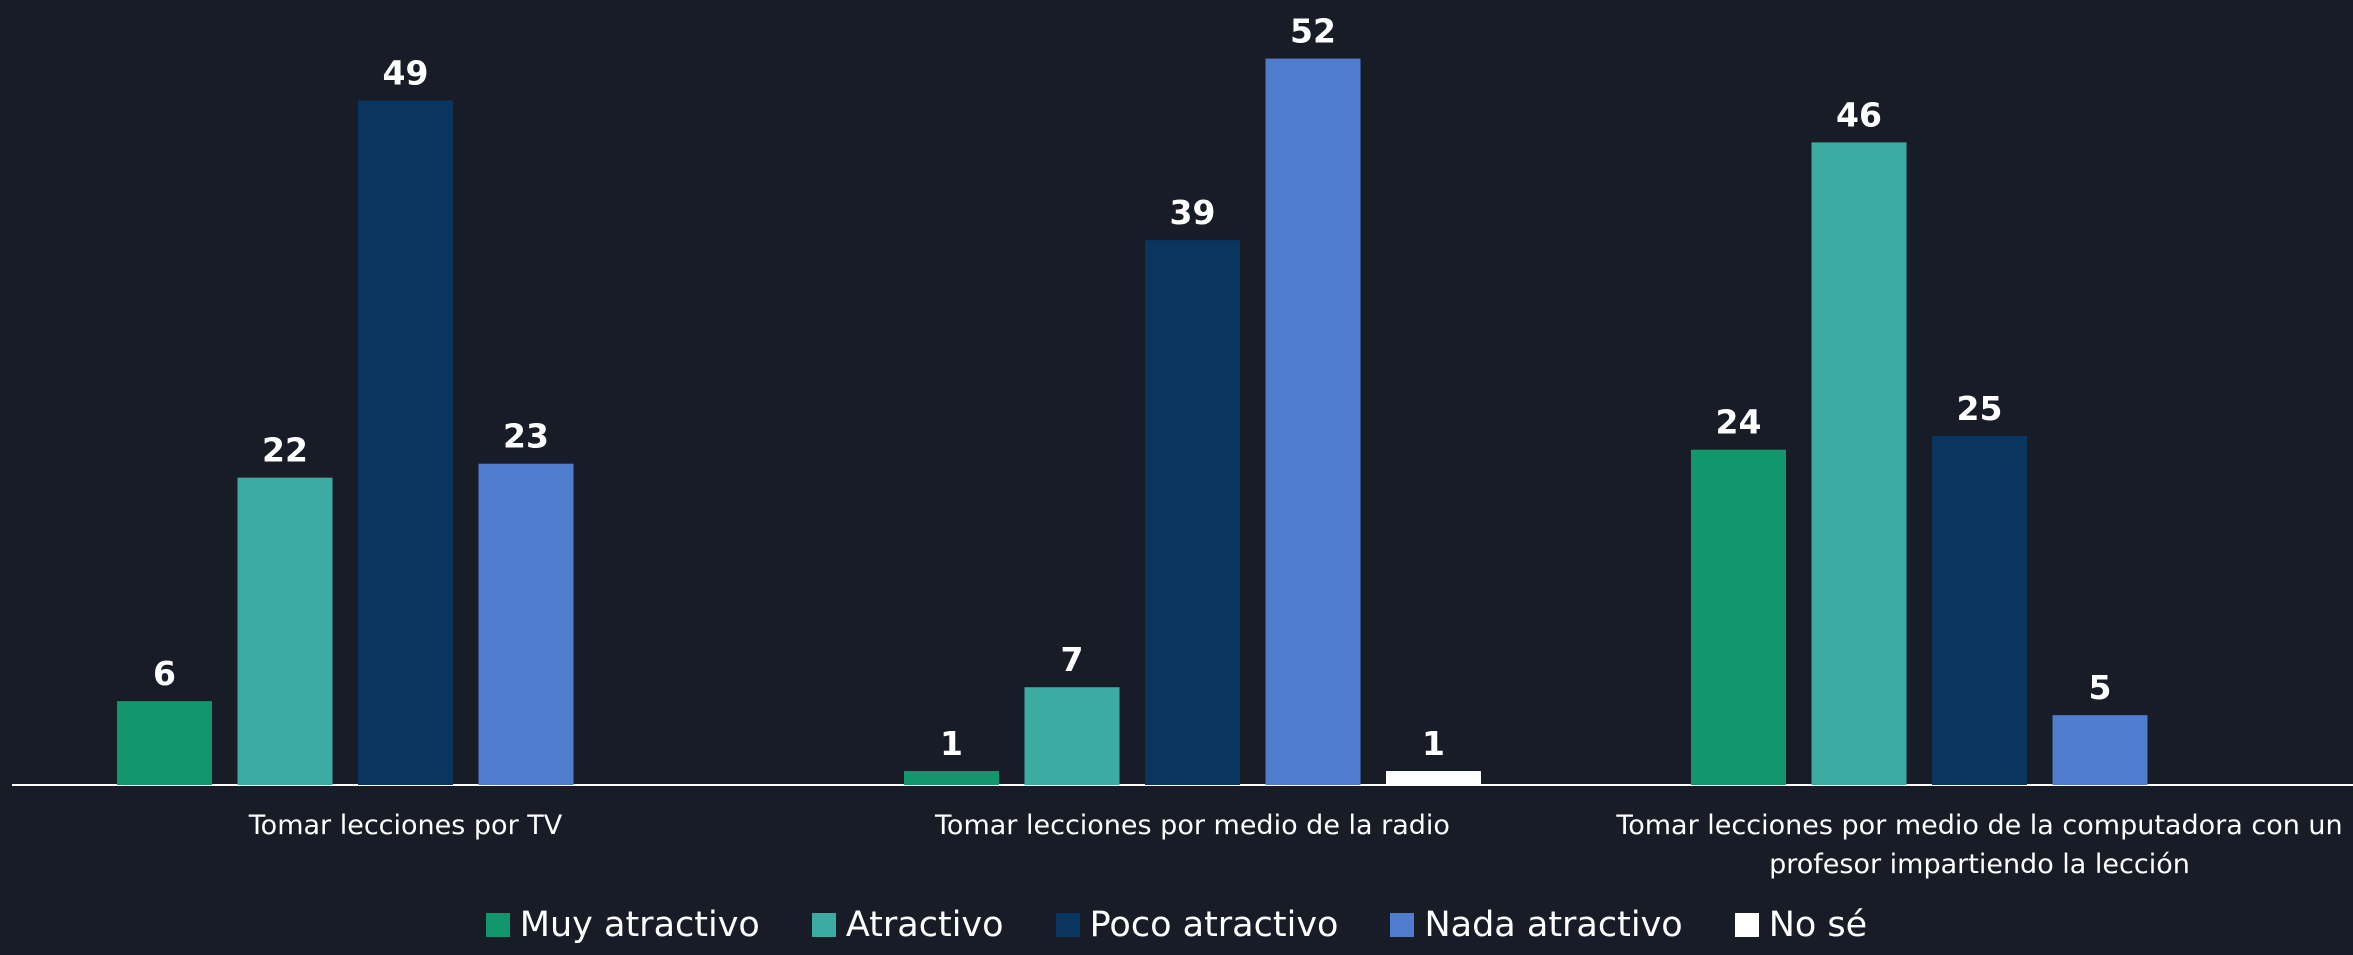 The width and height of the screenshot is (2353, 955). Describe the element at coordinates (1739, 422) in the screenshot. I see `value-label: 24` at that location.